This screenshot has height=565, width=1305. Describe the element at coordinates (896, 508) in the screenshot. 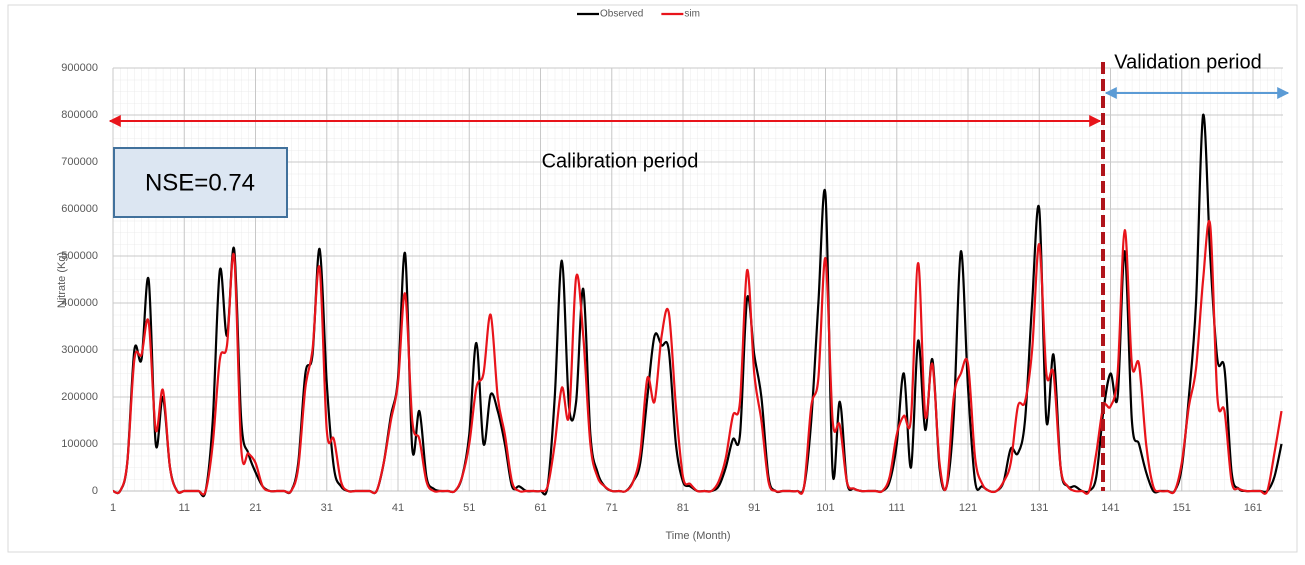

I see `x-tick-label: 111` at that location.